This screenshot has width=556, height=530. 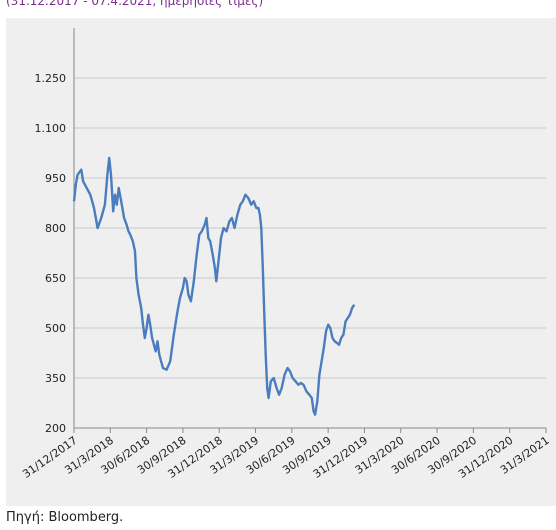 I want to click on y-tick-label: 500, so click(x=55, y=328).